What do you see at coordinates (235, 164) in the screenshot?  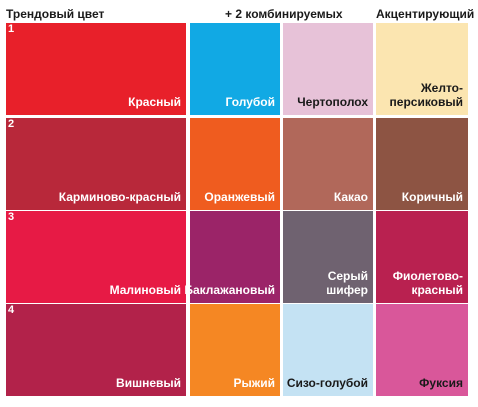 I see `swatch-combined-1: Оранжевый` at bounding box center [235, 164].